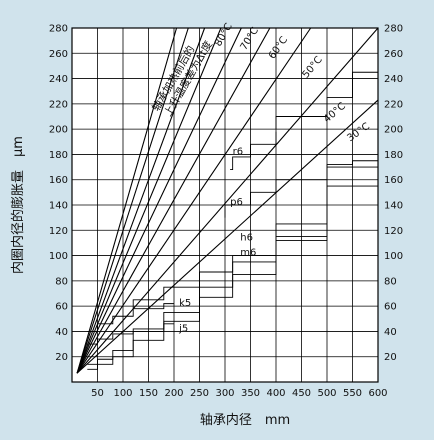  Describe the element at coordinates (58, 29) in the screenshot. I see `y-tick-left-13: 280` at that location.